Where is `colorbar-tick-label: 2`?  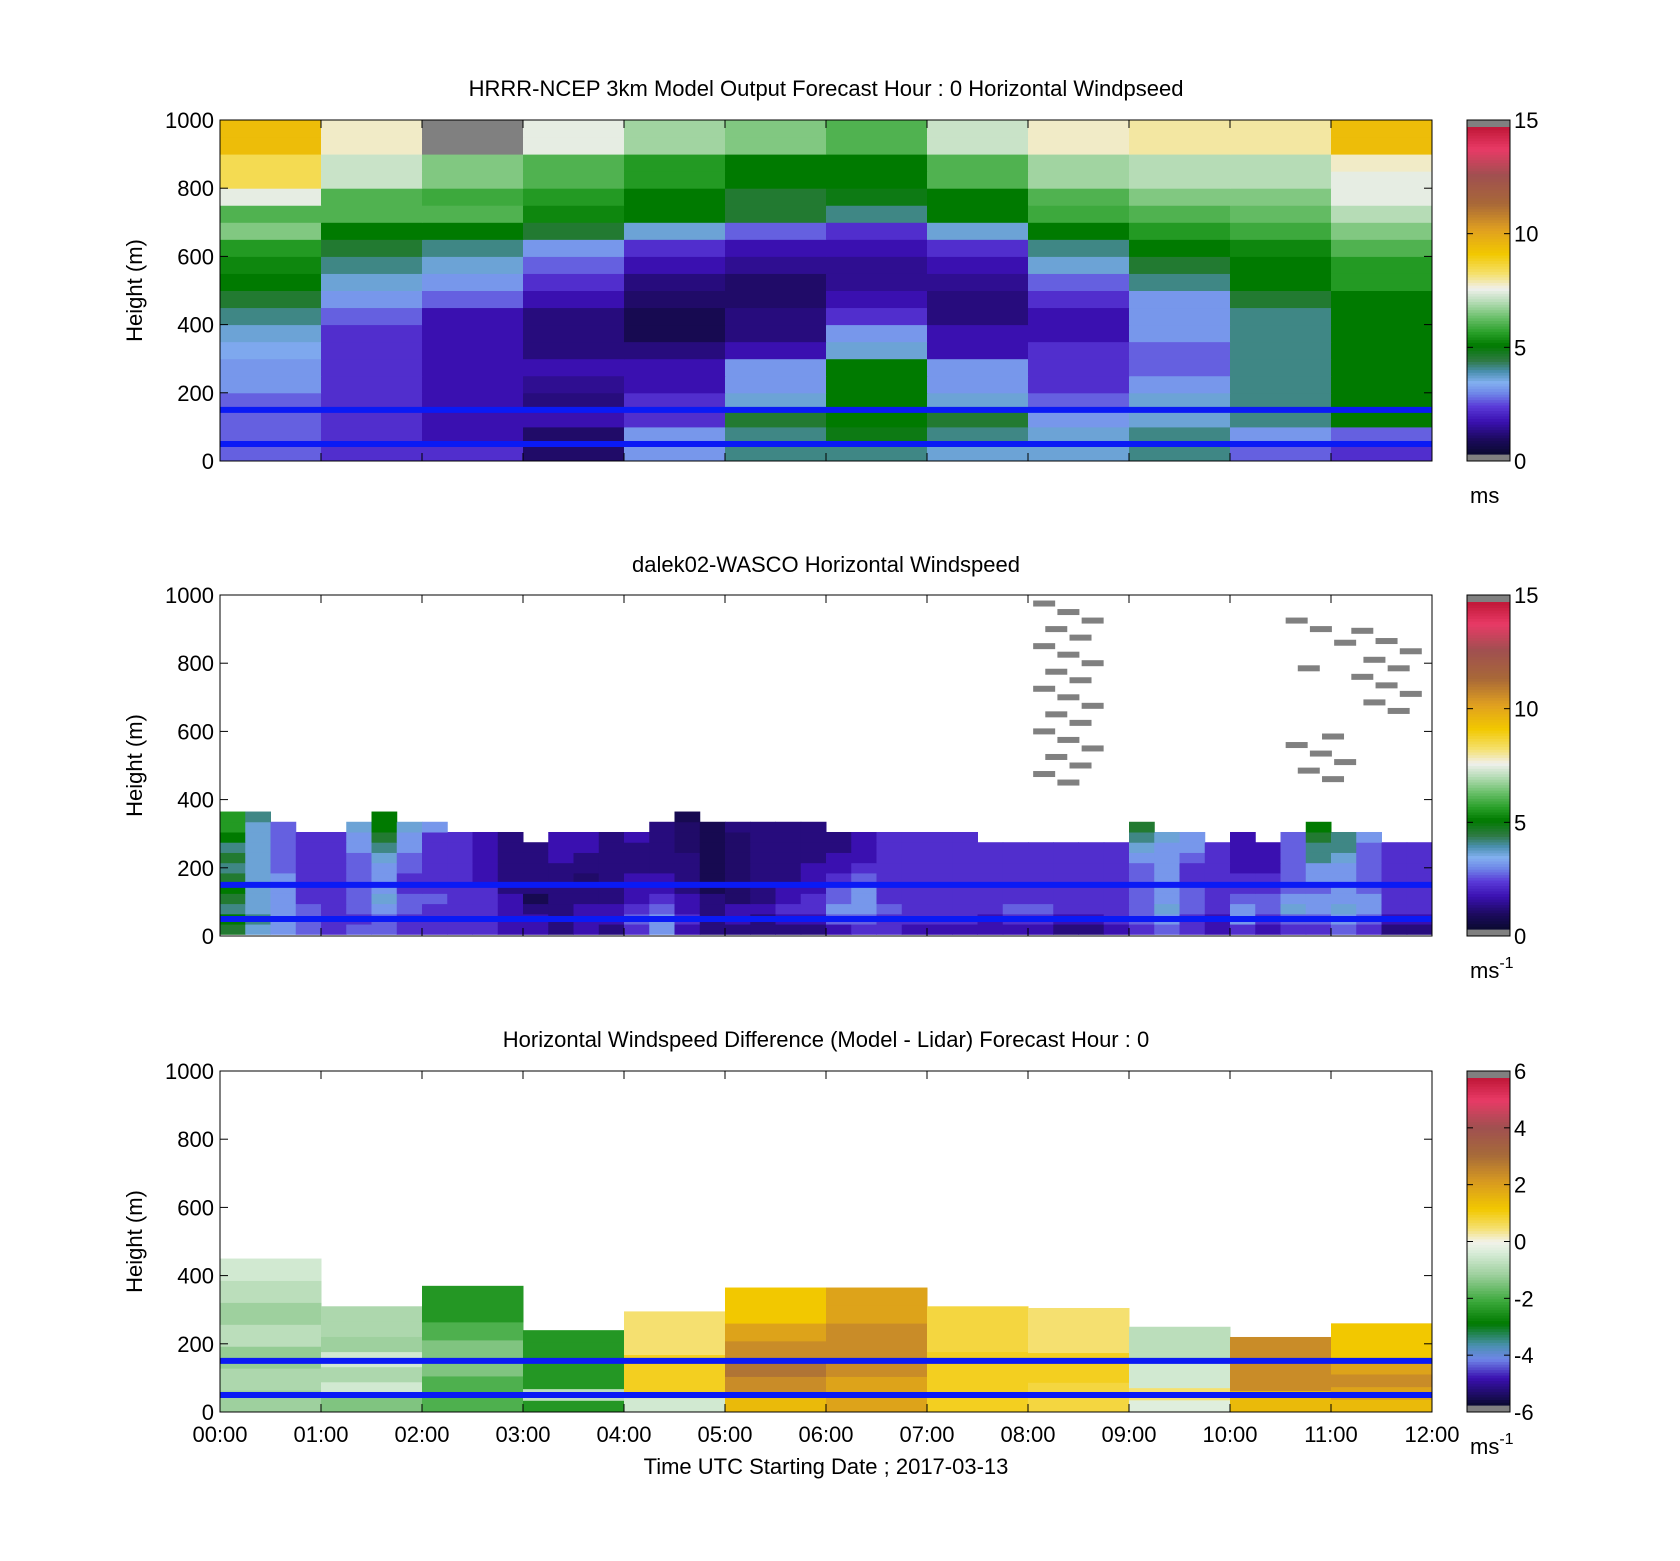 colorbar-tick-label: 2 is located at coordinates (1520, 1185).